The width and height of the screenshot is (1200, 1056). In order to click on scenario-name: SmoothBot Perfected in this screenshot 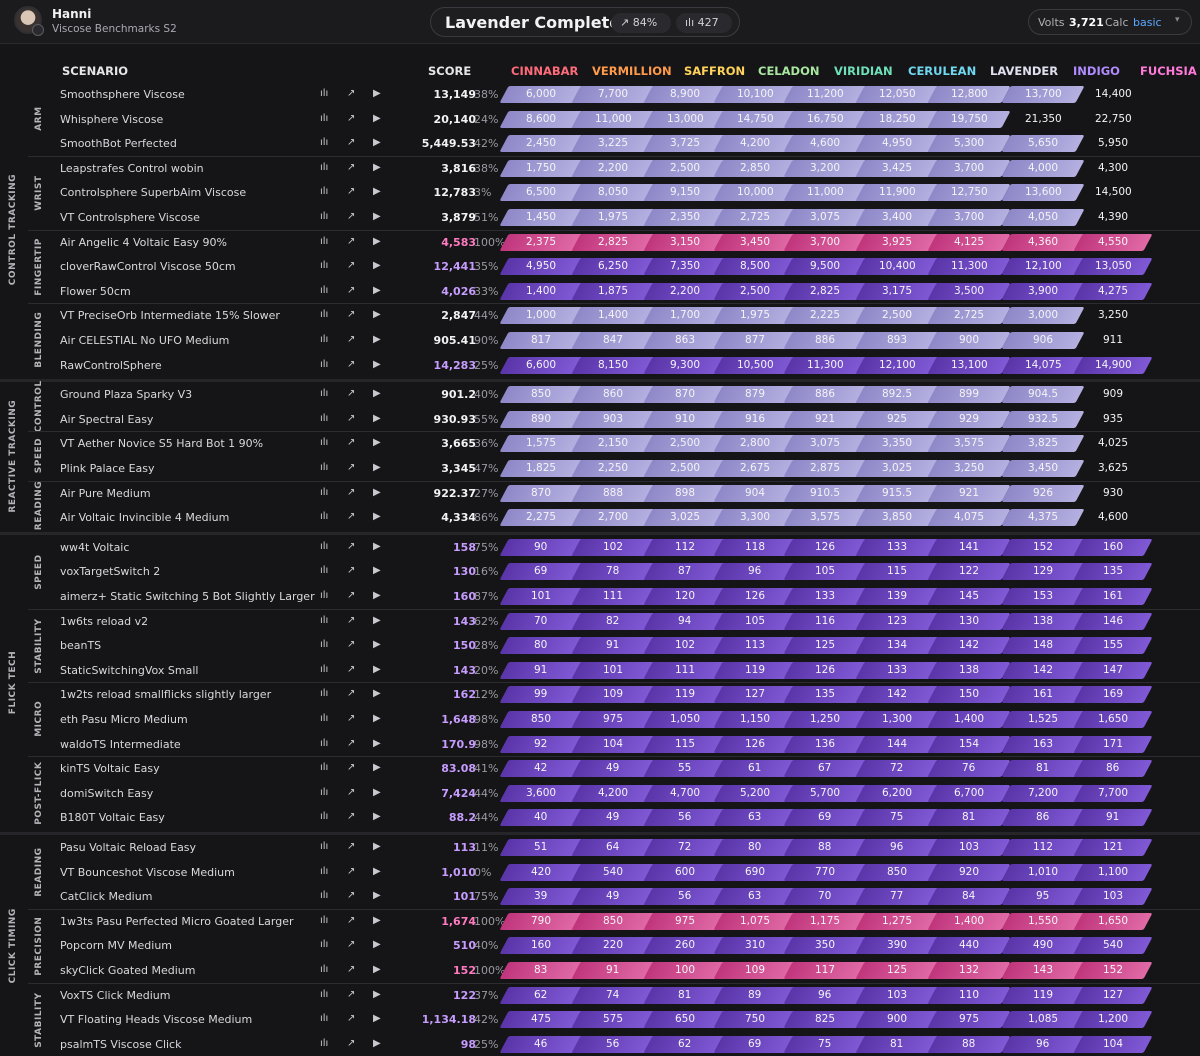, I will do `click(118, 144)`.